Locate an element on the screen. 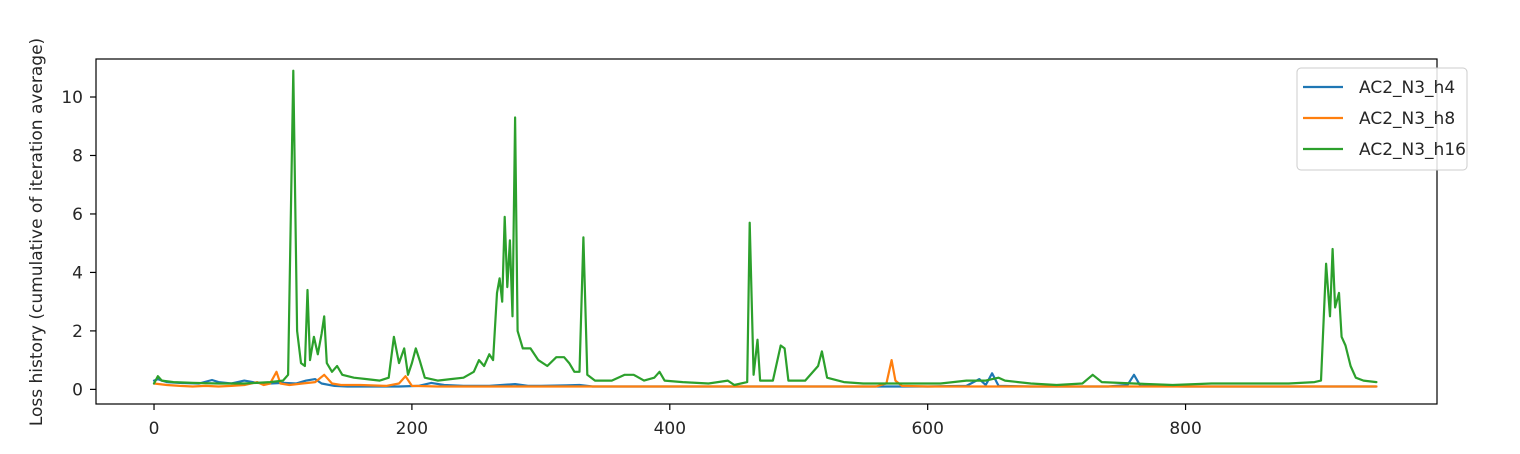  y-tick-label: 4 is located at coordinates (77, 273).